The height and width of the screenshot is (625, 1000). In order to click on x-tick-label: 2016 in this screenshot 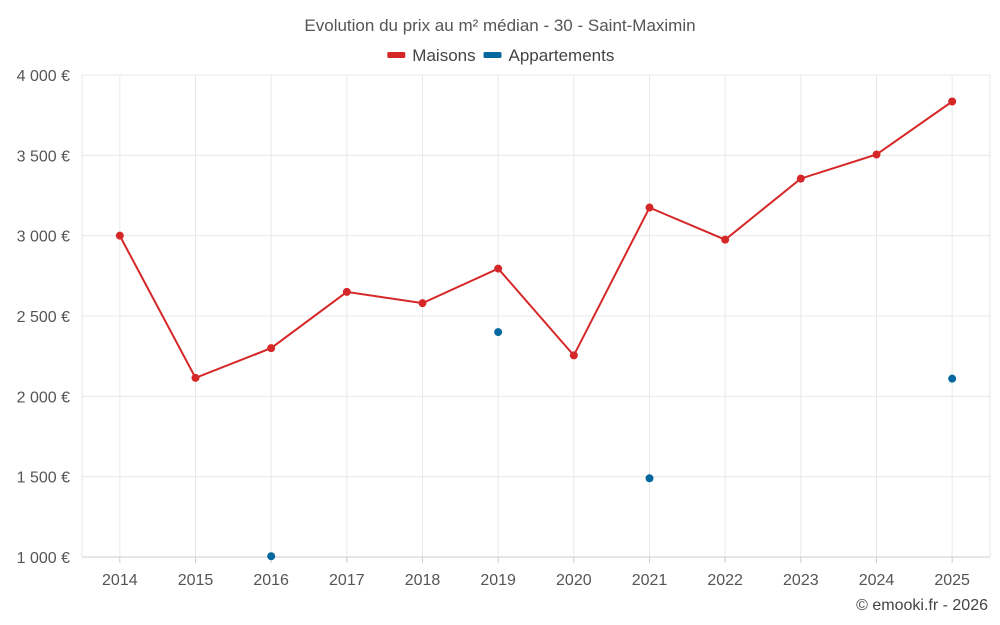, I will do `click(271, 580)`.